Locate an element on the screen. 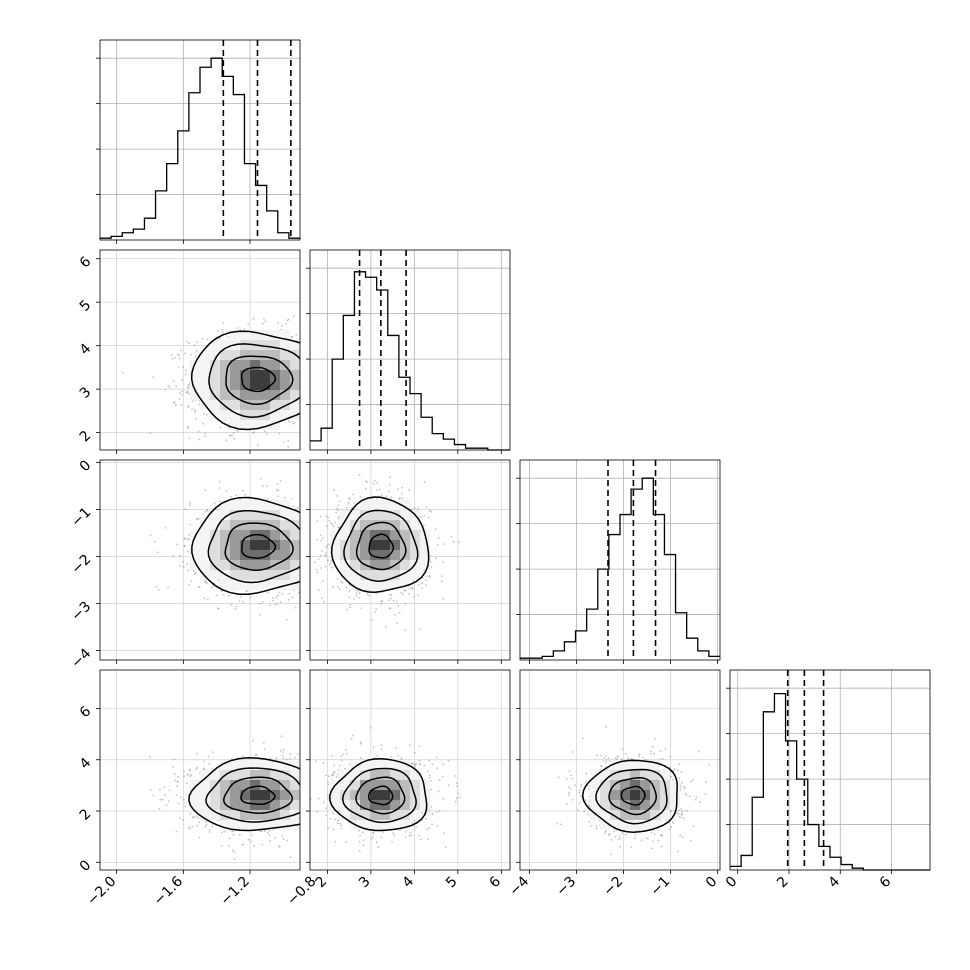 This screenshot has width=970, height=970. y-tick-label: 4 is located at coordinates (86, 764).